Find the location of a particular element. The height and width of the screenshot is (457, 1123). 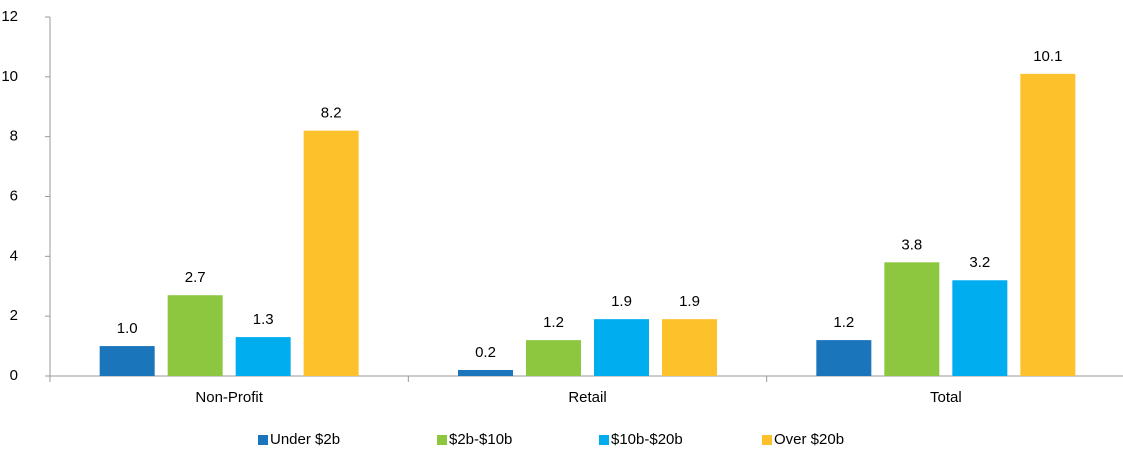

y-tick-label: 0 is located at coordinates (14, 375).